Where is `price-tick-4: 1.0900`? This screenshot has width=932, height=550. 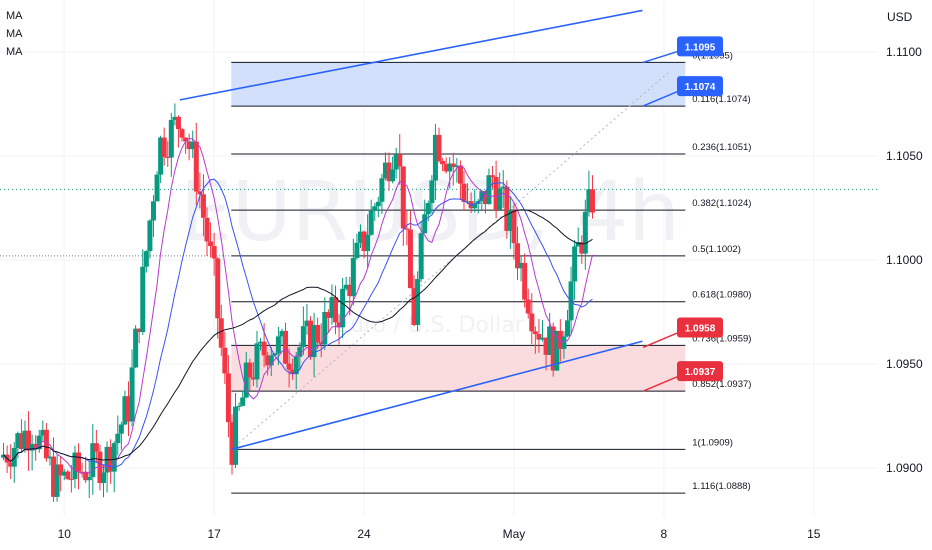
price-tick-4: 1.0900 is located at coordinates (904, 468).